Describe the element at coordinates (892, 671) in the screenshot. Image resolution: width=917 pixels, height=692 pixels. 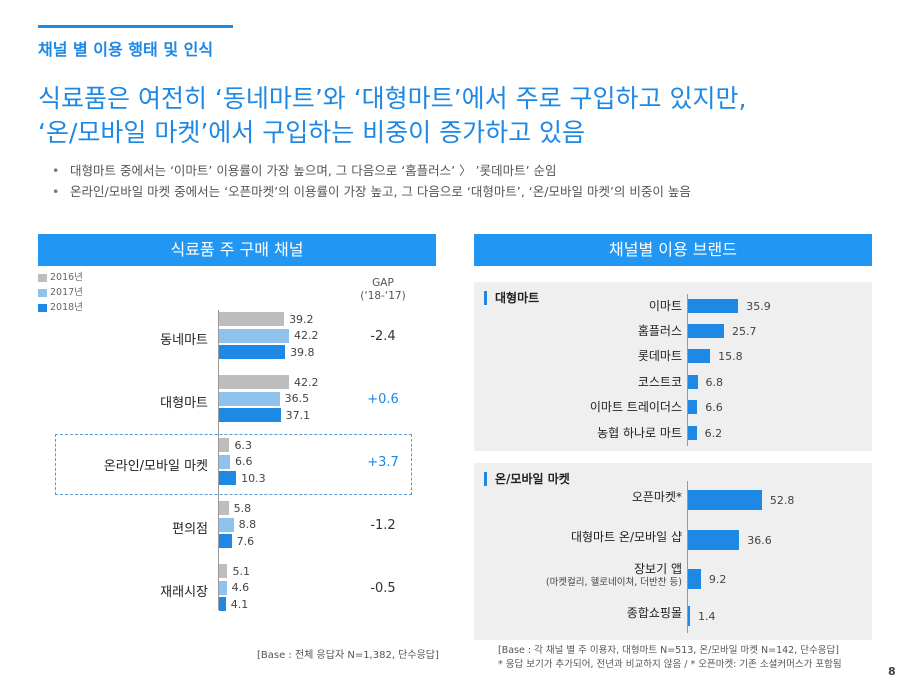
I see `page-number: 8` at that location.